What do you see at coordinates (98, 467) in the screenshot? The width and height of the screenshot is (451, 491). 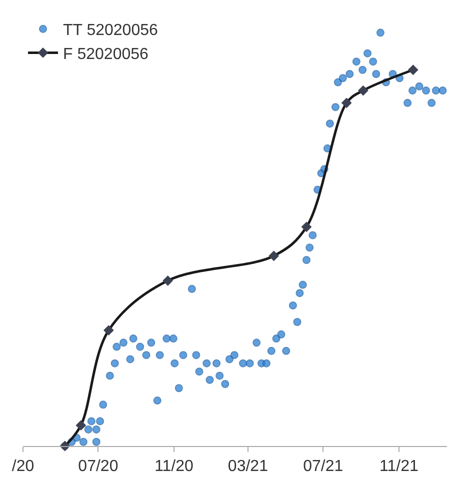 I see `x-tick-label: 07/20` at bounding box center [98, 467].